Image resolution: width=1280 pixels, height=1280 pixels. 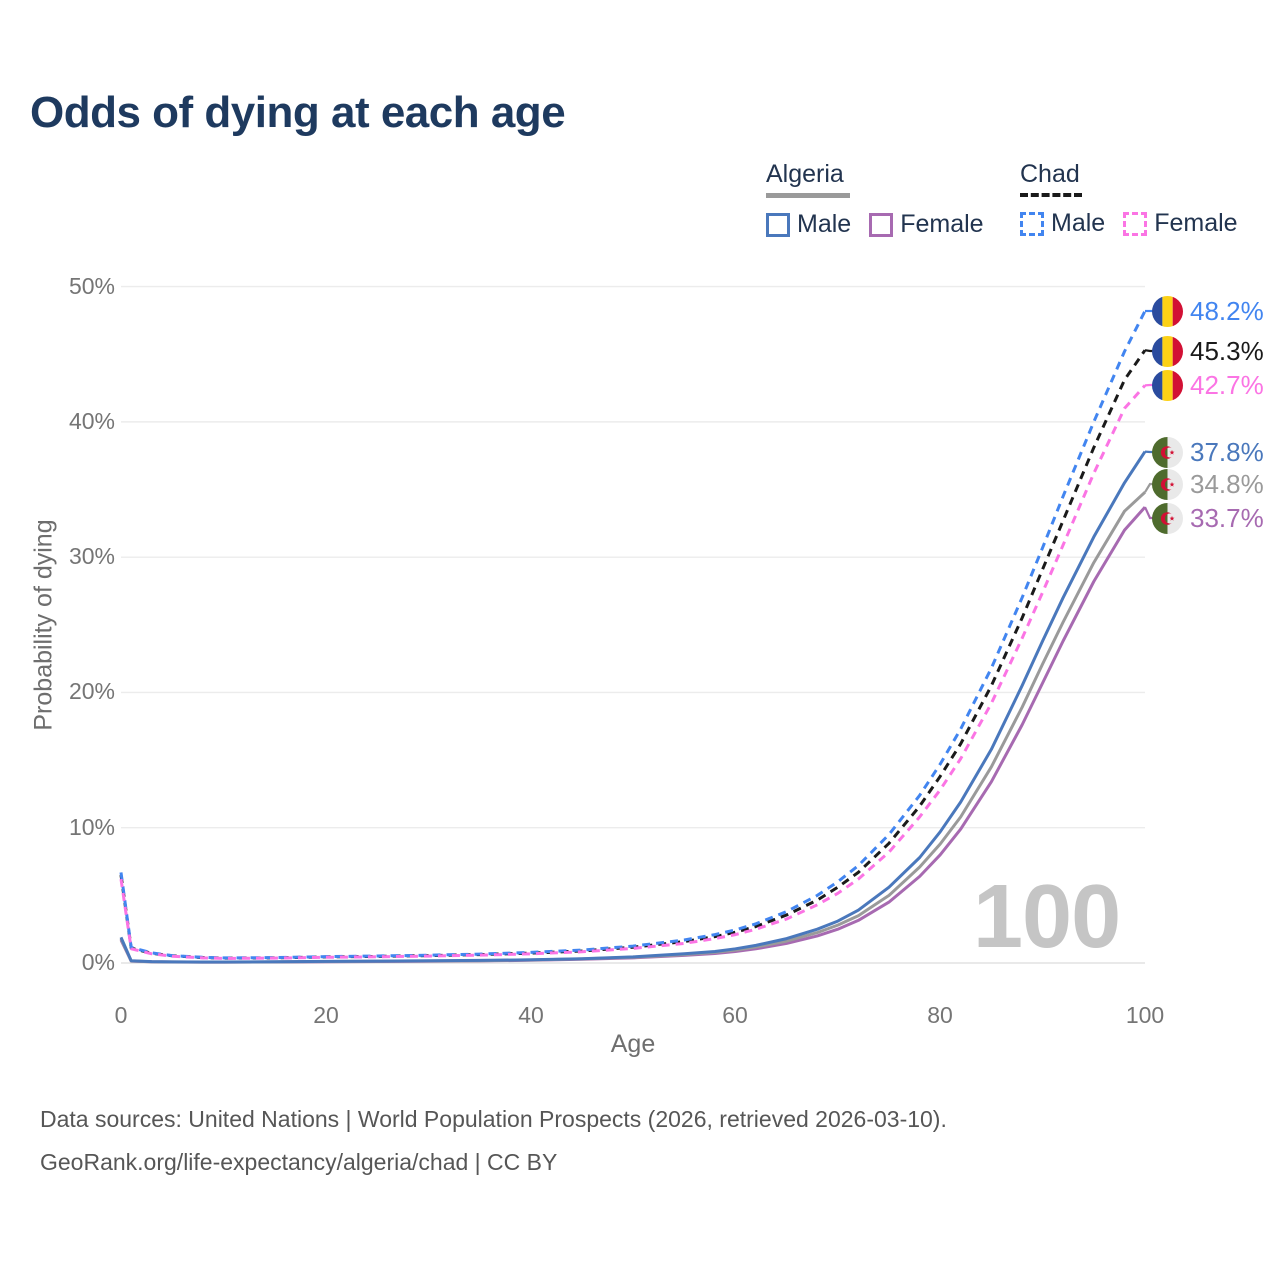 I want to click on age-counter-watermark: 100, so click(x=1047, y=917).